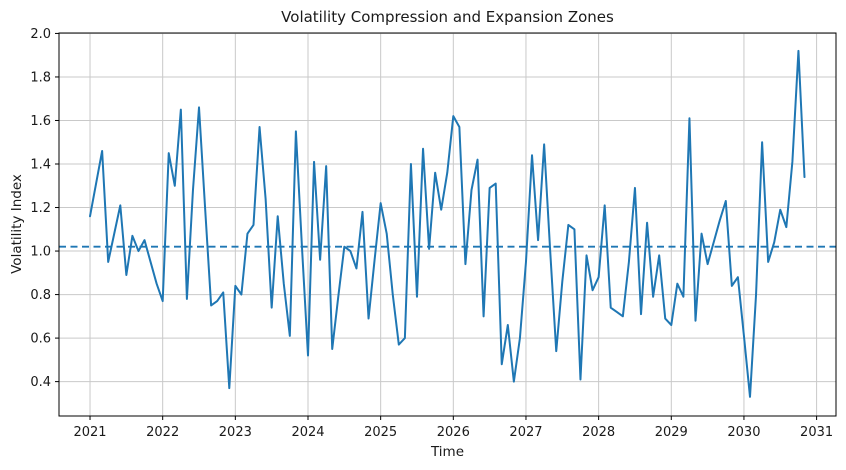 The image size is (846, 470). Describe the element at coordinates (40, 208) in the screenshot. I see `y-tick-label: 1.2` at that location.